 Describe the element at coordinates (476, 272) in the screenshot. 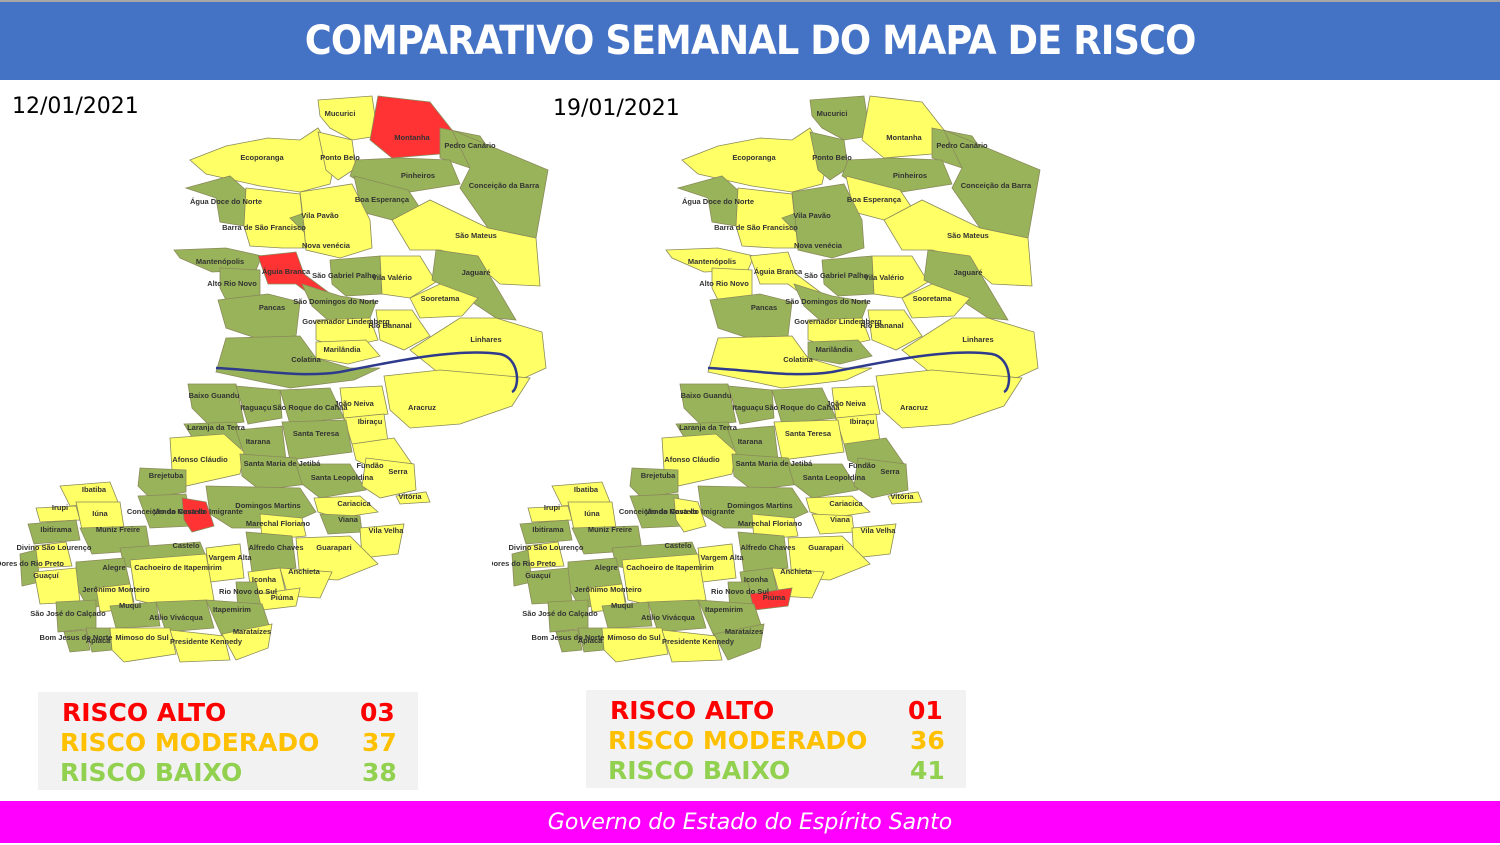

I see `municipality-label: Jaguaré` at that location.